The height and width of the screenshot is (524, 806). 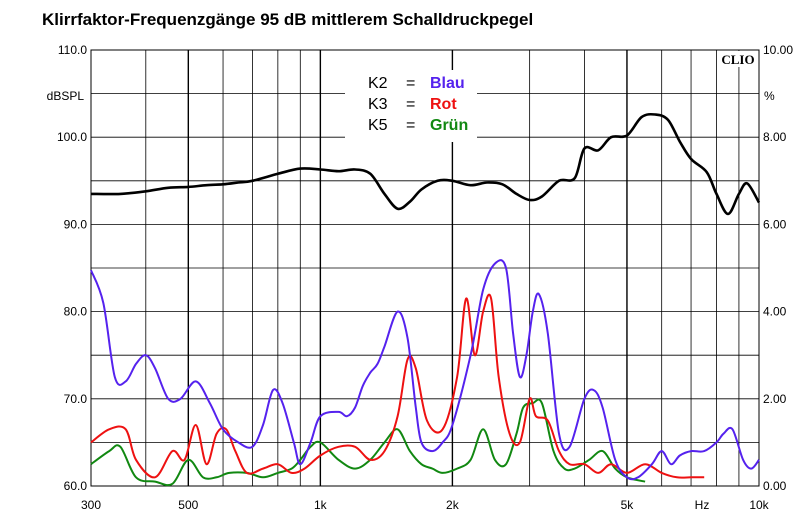 I want to click on legend-box, so click(x=411, y=106).